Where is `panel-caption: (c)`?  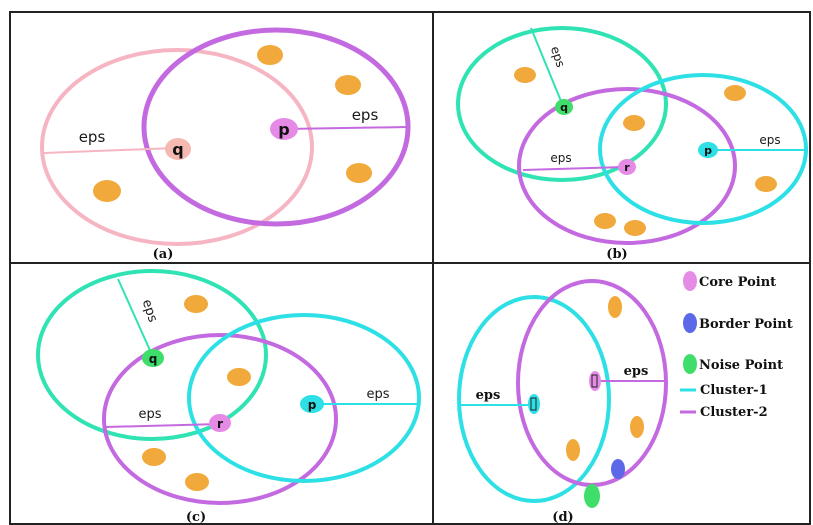
panel-caption: (c) is located at coordinates (196, 517).